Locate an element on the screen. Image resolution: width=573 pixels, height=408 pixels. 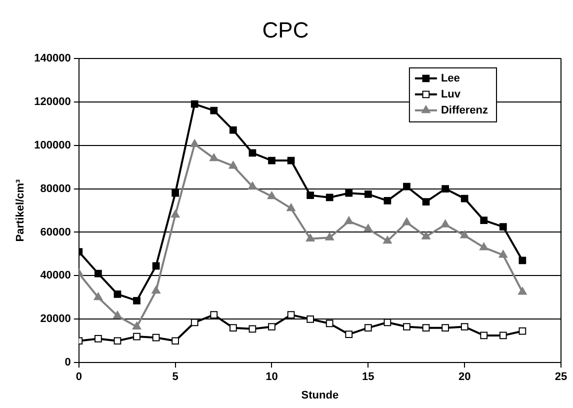
y-tick-label: 120000 is located at coordinates (52, 102).